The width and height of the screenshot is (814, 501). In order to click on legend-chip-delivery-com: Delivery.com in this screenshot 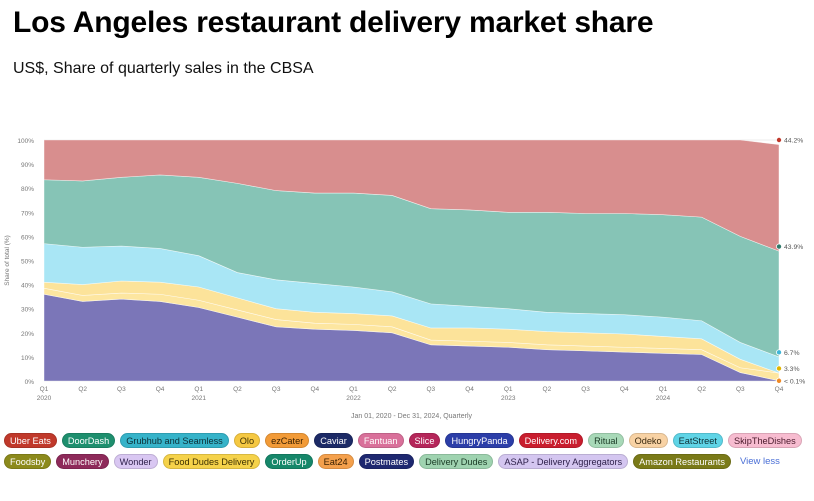, I will do `click(551, 440)`.